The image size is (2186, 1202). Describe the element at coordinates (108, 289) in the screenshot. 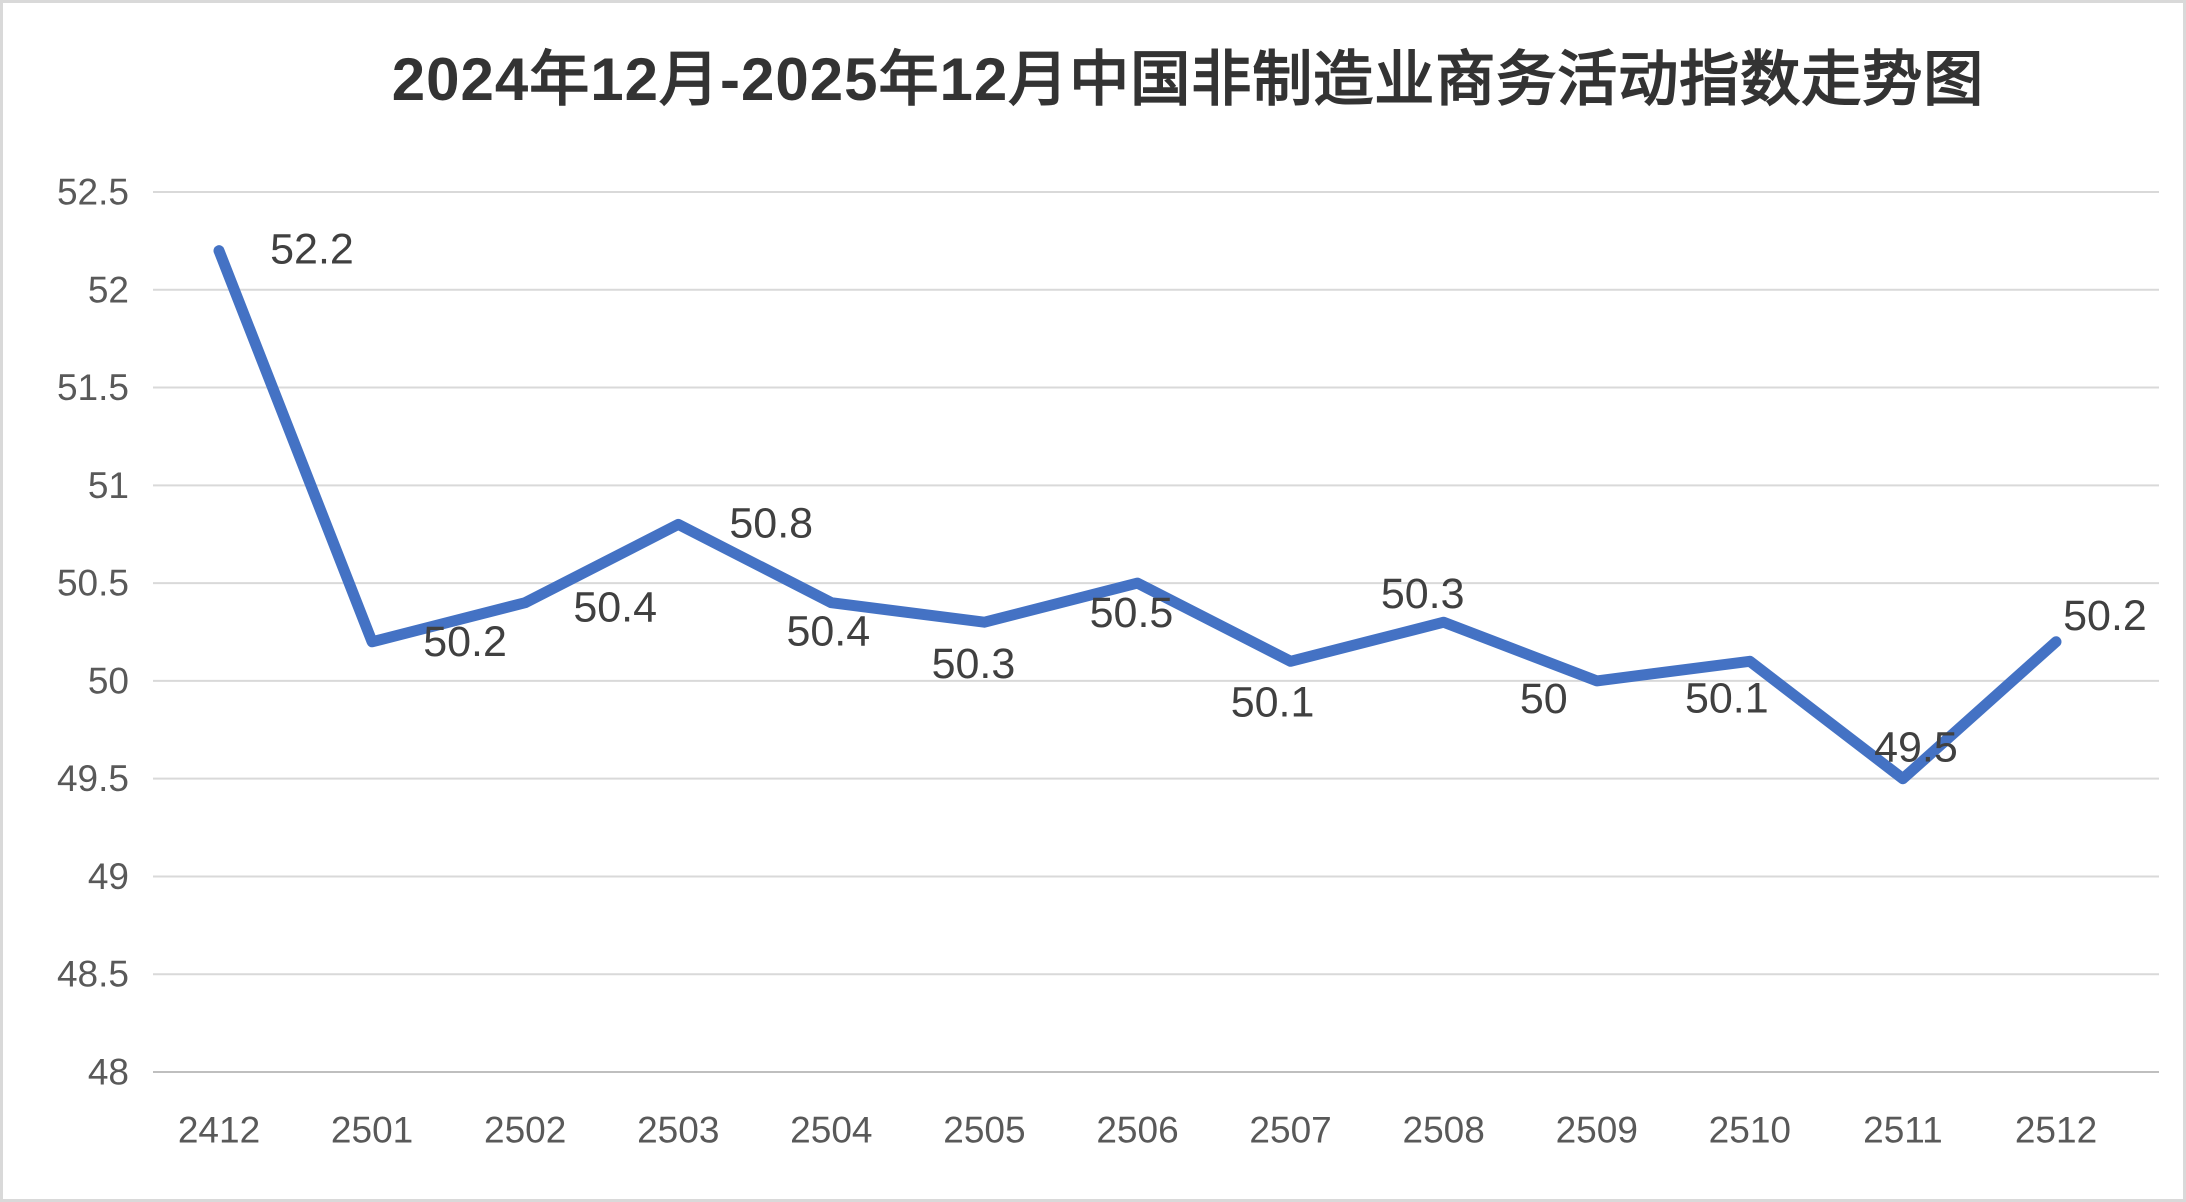

I see `y-axis-tick-label: 52` at that location.